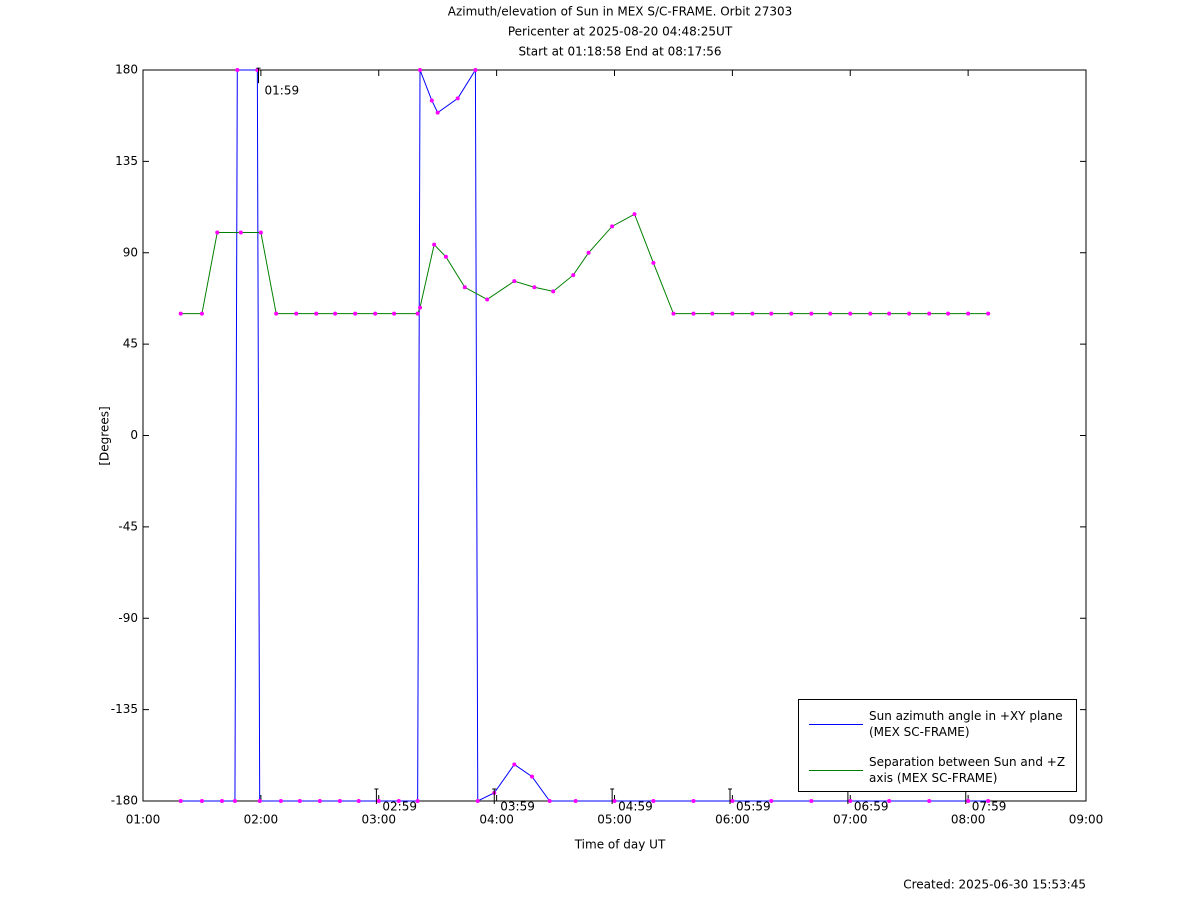 The image size is (1200, 901). I want to click on x-tick-label: 08:00, so click(968, 820).